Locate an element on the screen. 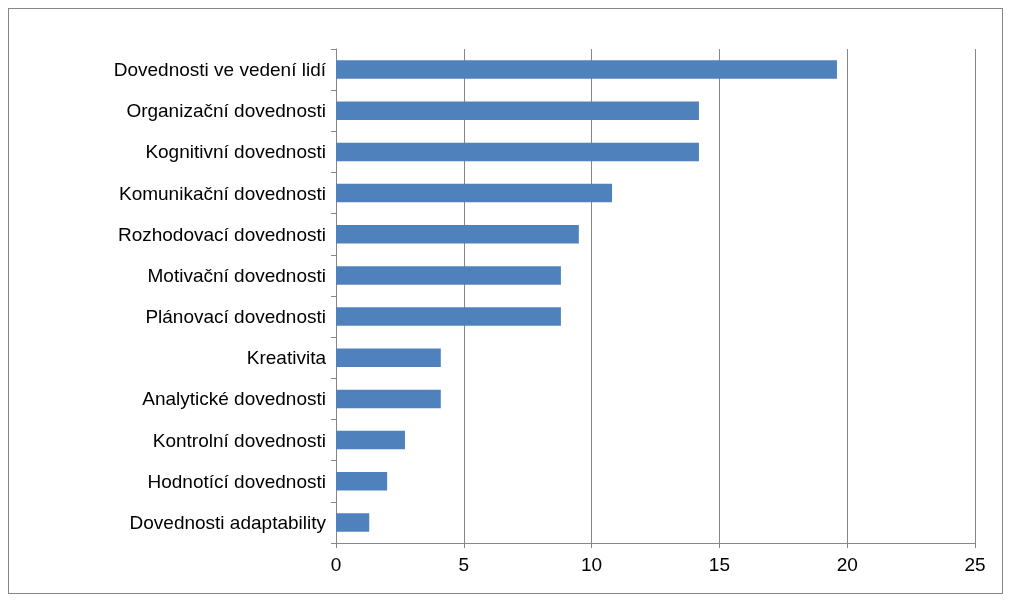 The height and width of the screenshot is (606, 1015). x-tick-label: 10 is located at coordinates (592, 564).